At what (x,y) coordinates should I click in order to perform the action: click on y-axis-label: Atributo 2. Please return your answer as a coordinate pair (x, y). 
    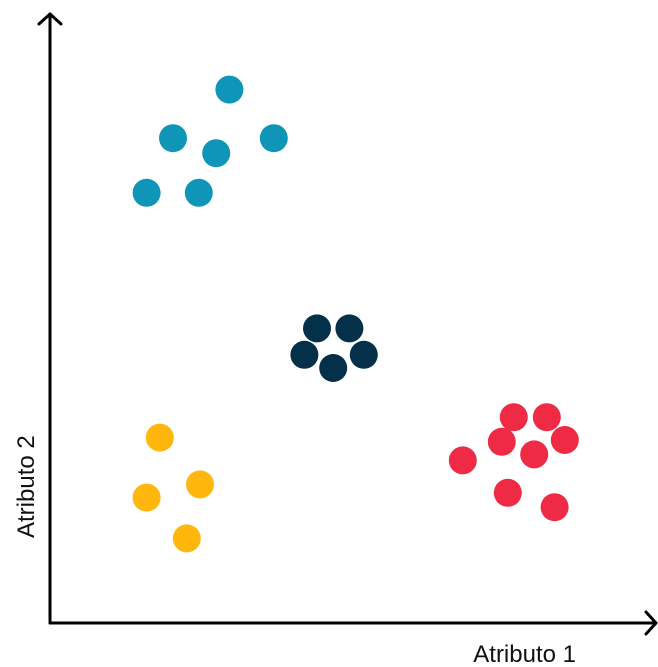
    Looking at the image, I should click on (26, 486).